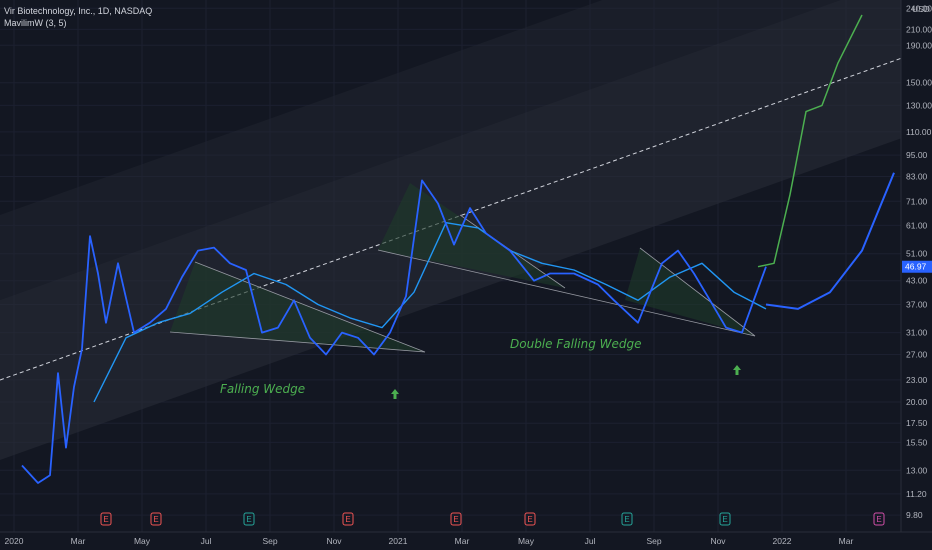 The height and width of the screenshot is (550, 932). Describe the element at coordinates (917, 423) in the screenshot. I see `y-tick-label: 17.50` at that location.